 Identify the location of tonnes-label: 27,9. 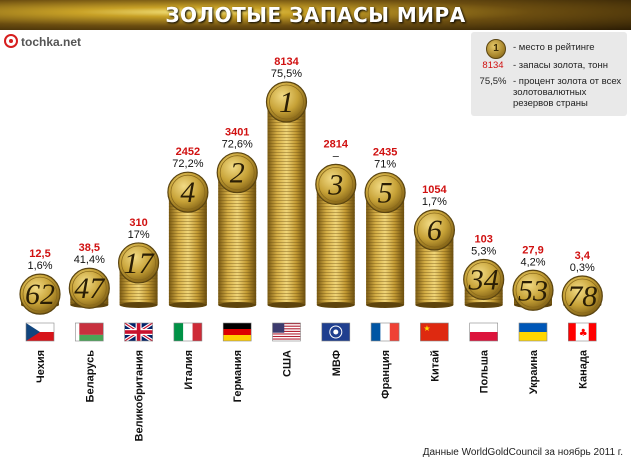
(532, 250).